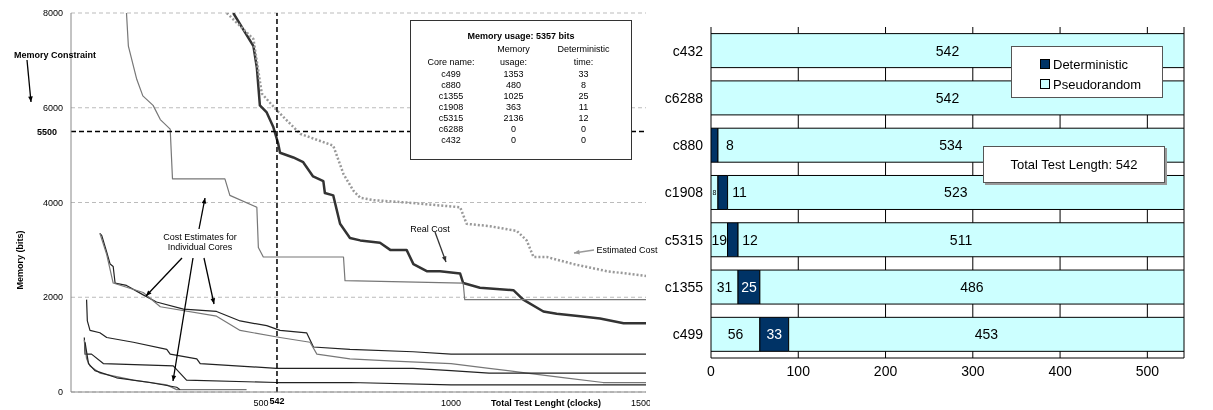  What do you see at coordinates (513, 96) in the screenshot?
I see `data-label: 1025` at bounding box center [513, 96].